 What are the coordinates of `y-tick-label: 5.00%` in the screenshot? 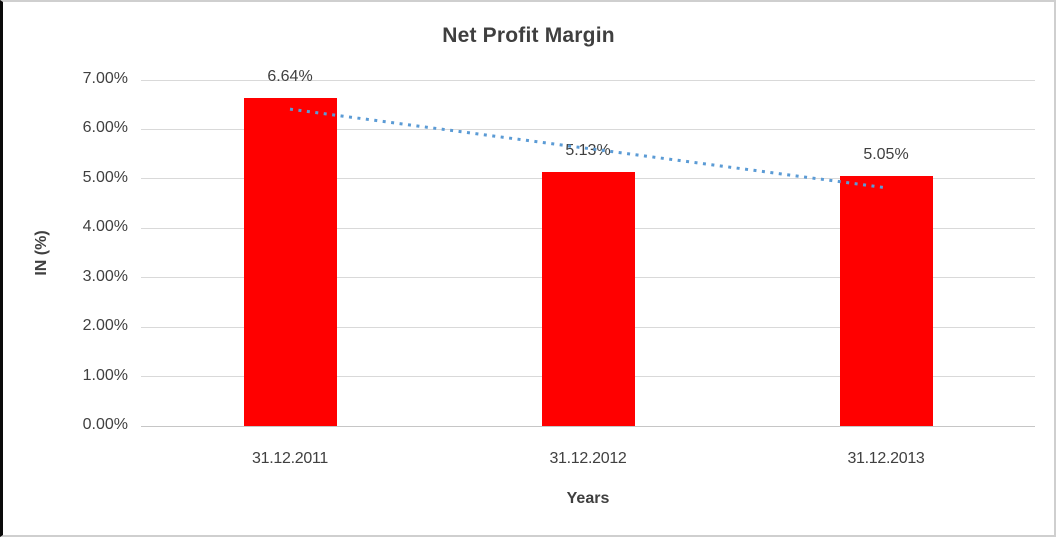 It's located at (105, 177).